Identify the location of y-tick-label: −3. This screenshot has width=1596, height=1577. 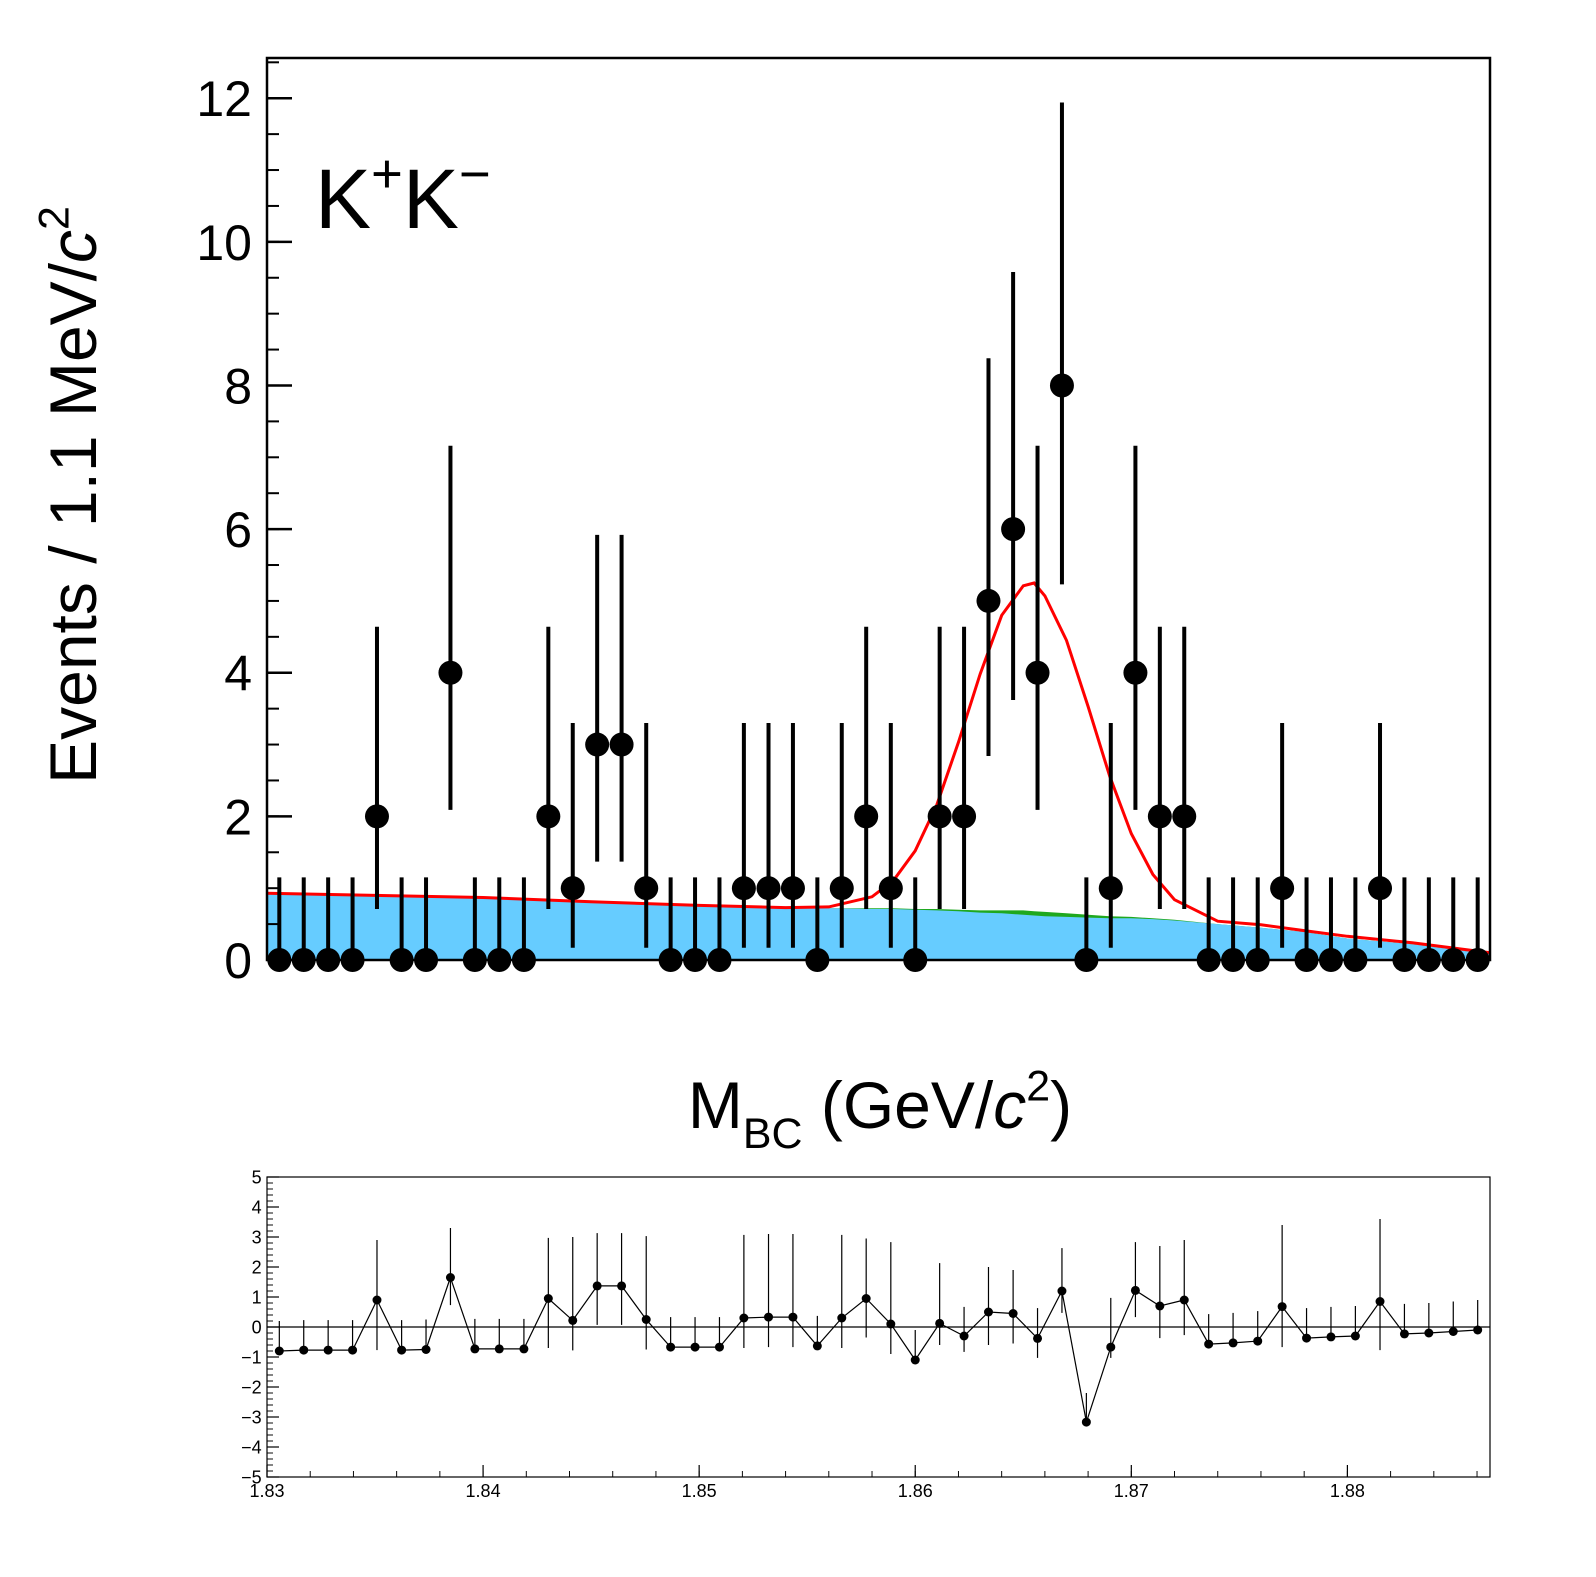
(251, 1417).